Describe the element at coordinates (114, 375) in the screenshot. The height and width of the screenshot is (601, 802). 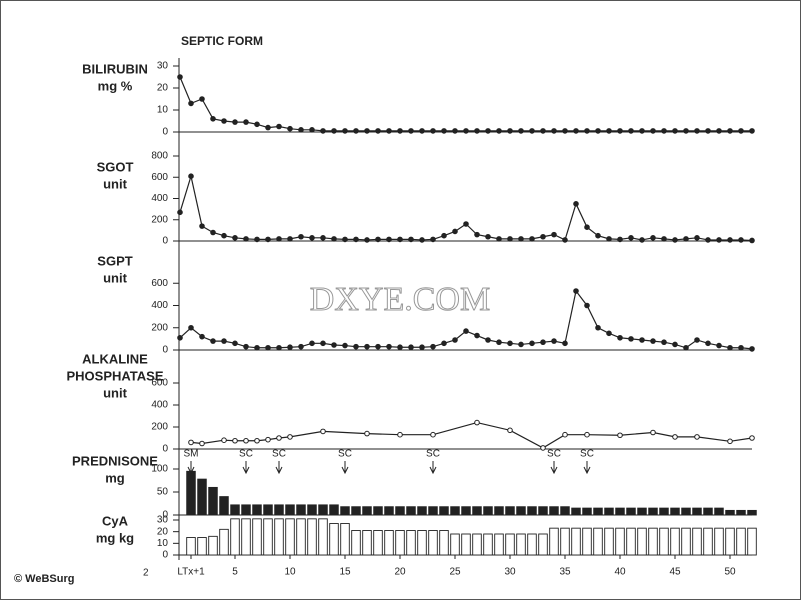
I see `y-axis-label: PHOSPHATASE` at that location.